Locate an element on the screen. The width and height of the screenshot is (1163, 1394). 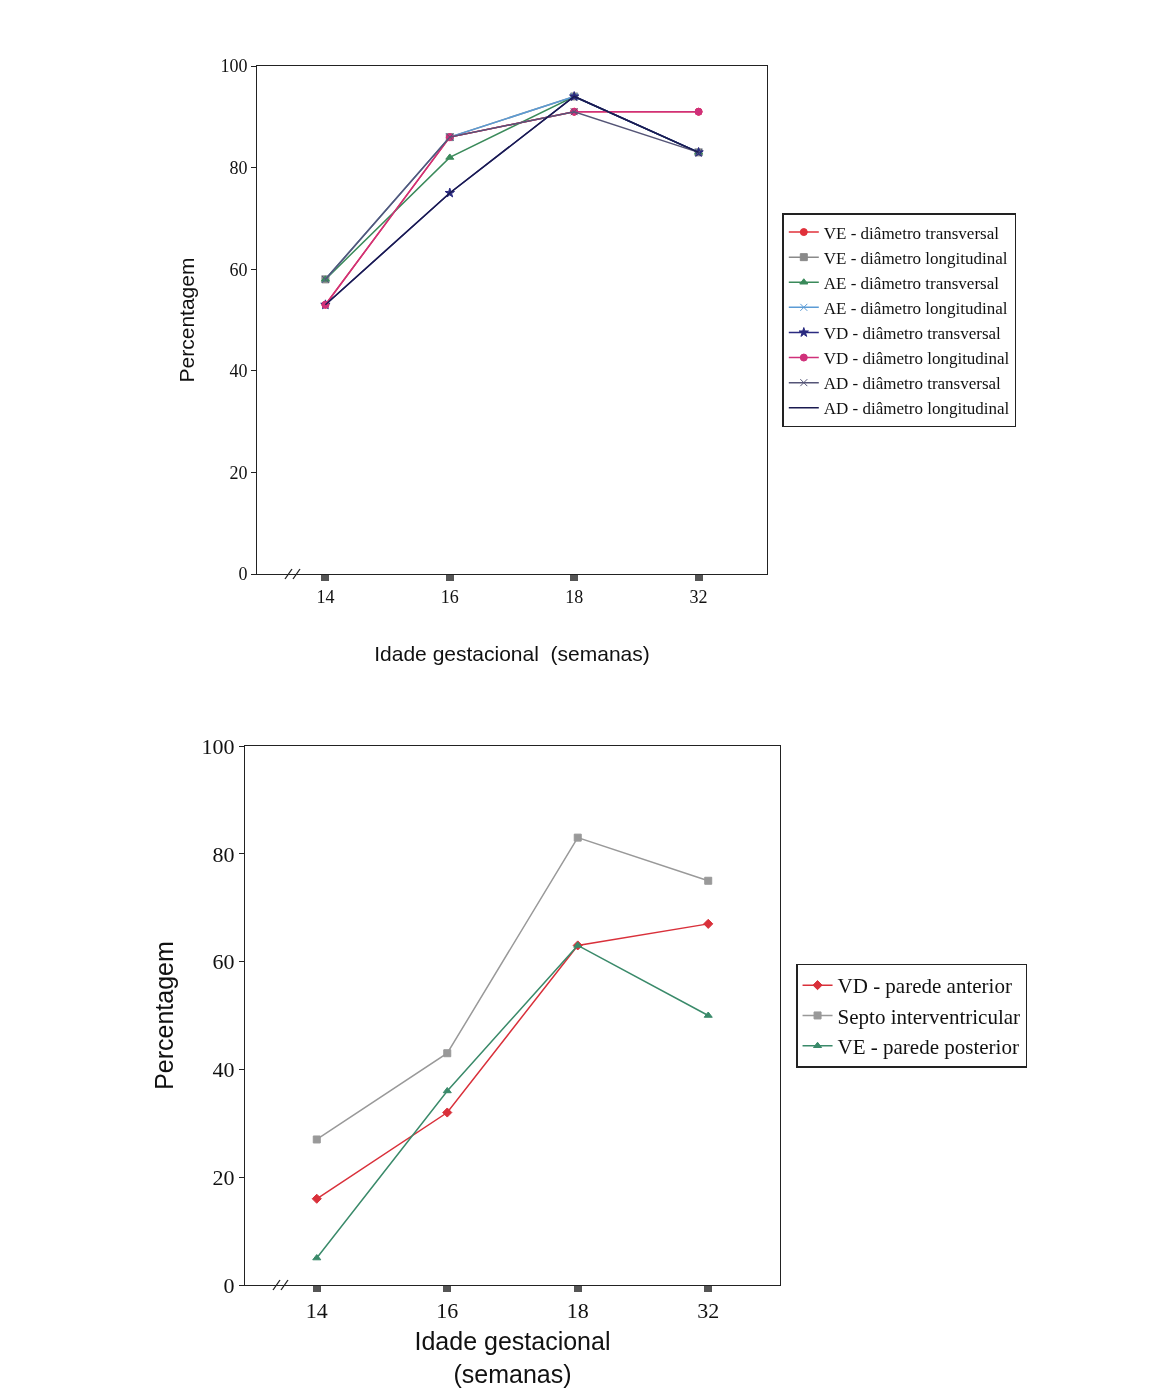
legend-label: VD - diâmetro transversal is located at coordinates (912, 334).